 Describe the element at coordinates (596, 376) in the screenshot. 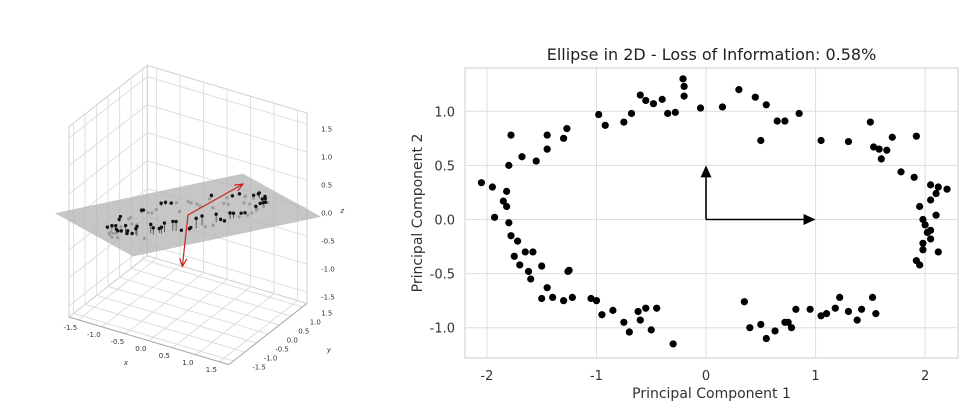

I see `x-tick-label: -1` at that location.